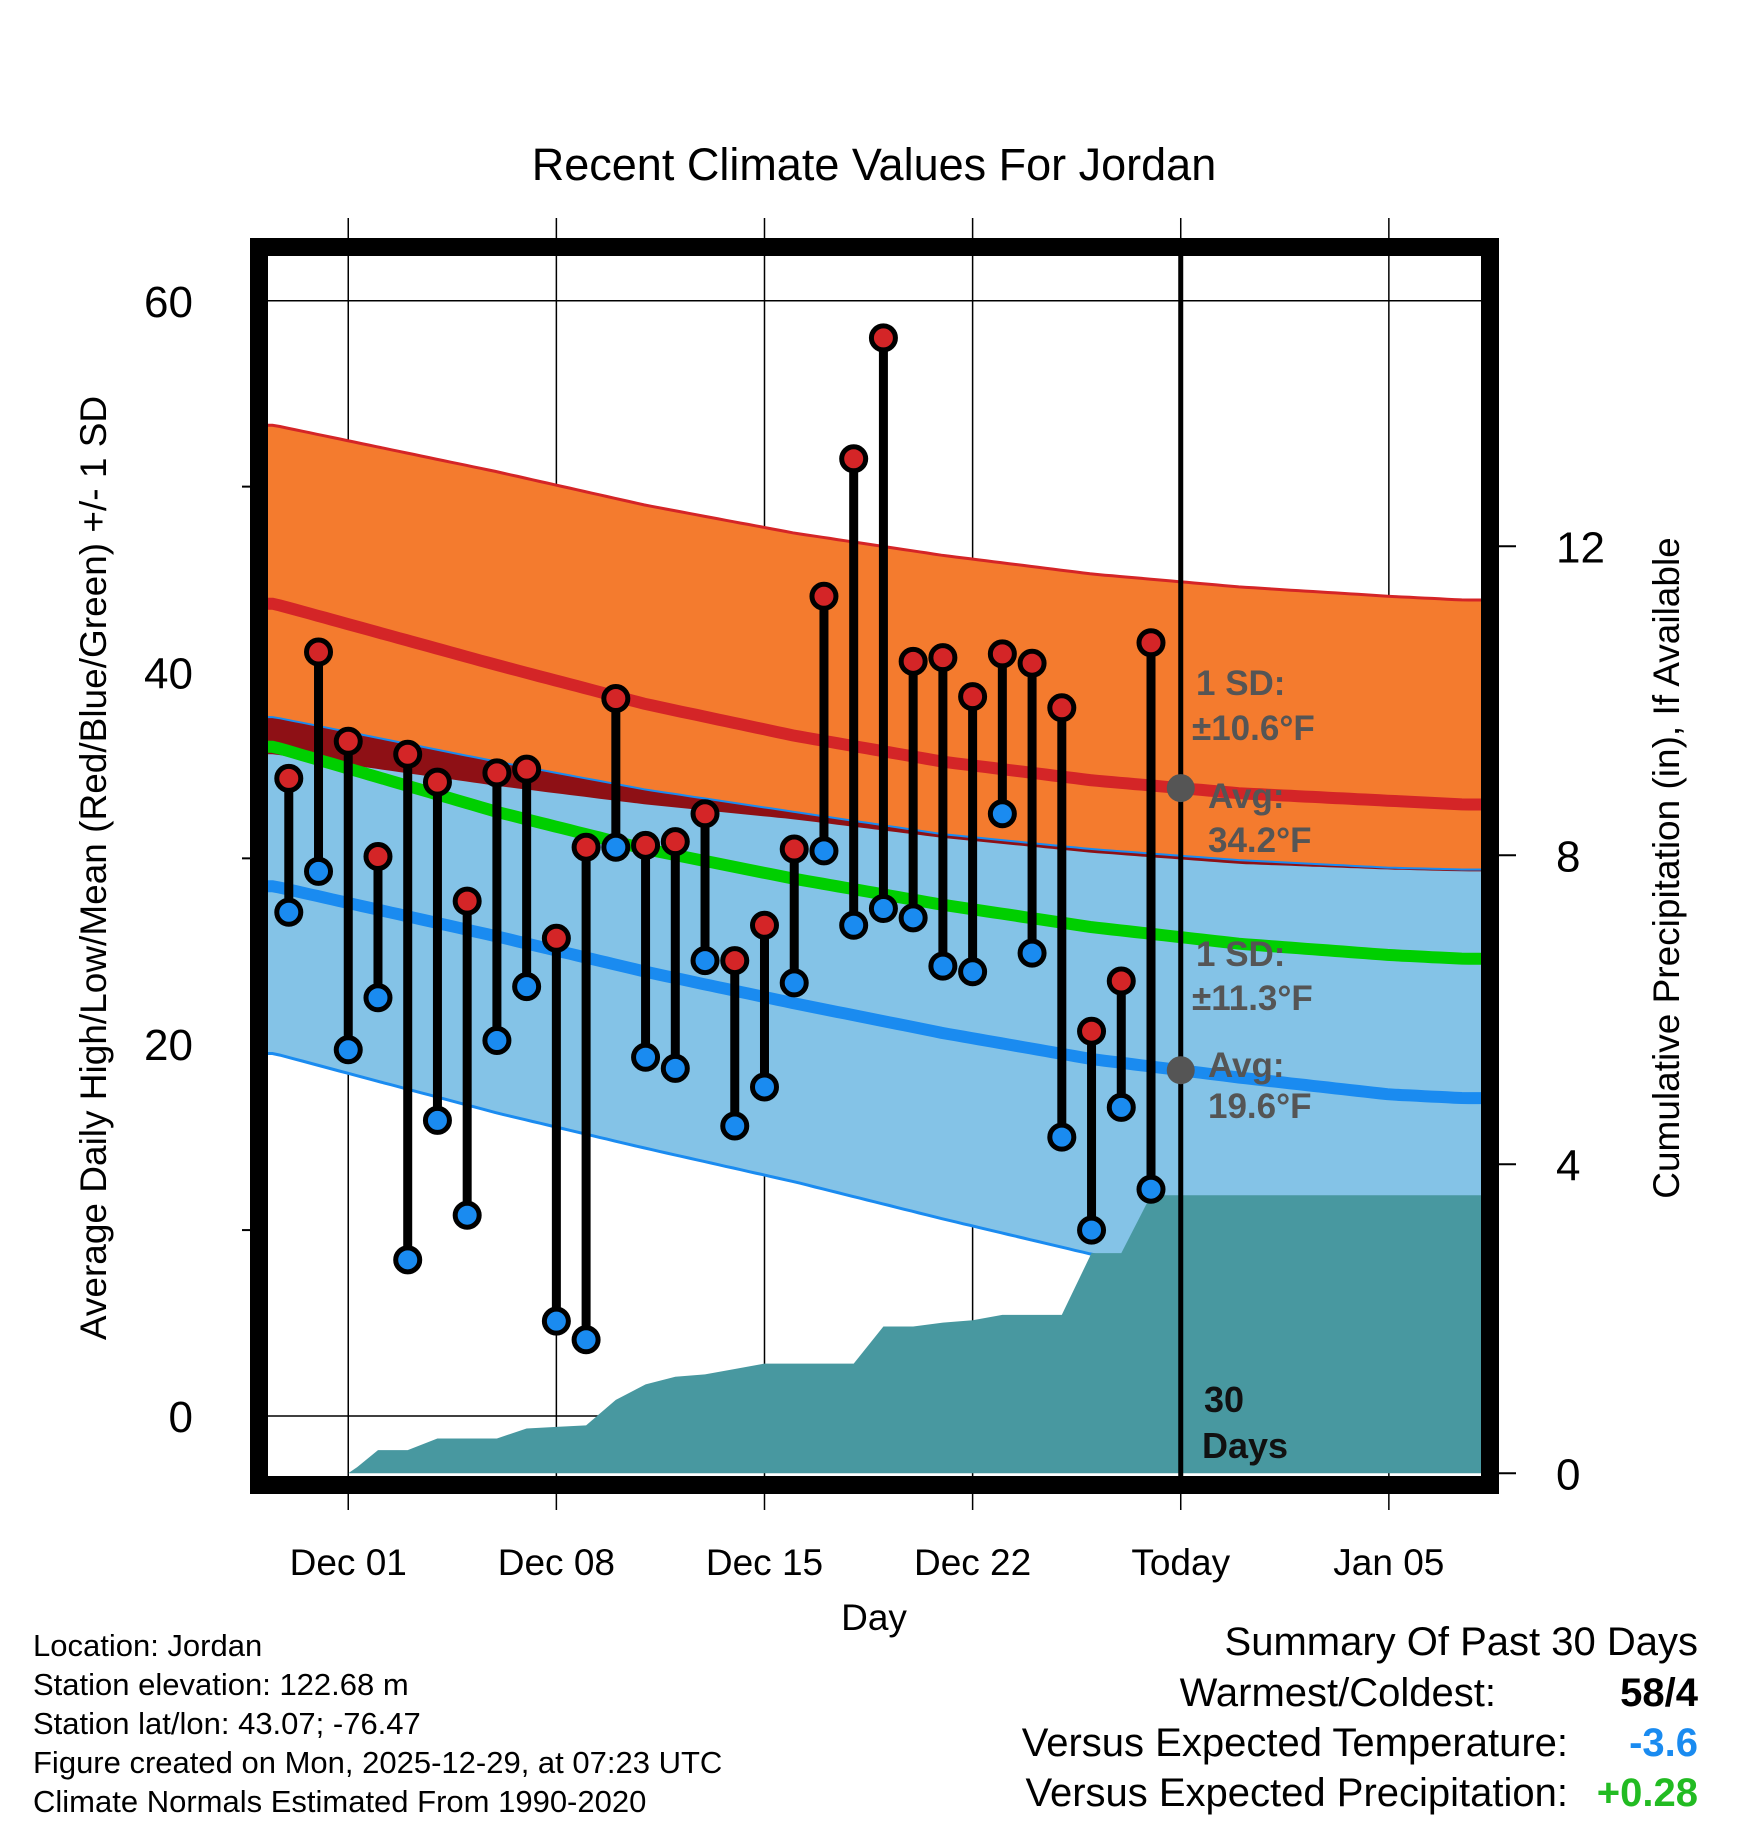  I want to click on x-tick-label: Today, so click(1180, 1562).